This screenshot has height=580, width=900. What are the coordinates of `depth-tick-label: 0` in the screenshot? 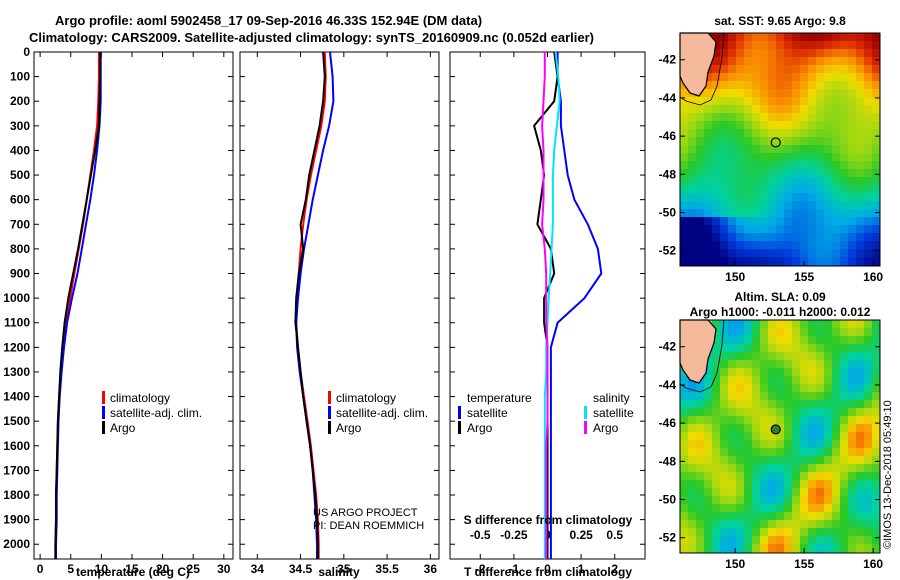 It's located at (26, 52).